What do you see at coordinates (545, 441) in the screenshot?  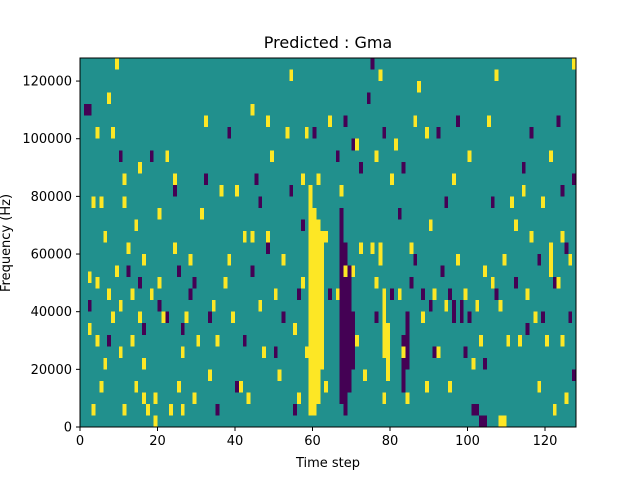 I see `x-tick-label: 120` at bounding box center [545, 441].